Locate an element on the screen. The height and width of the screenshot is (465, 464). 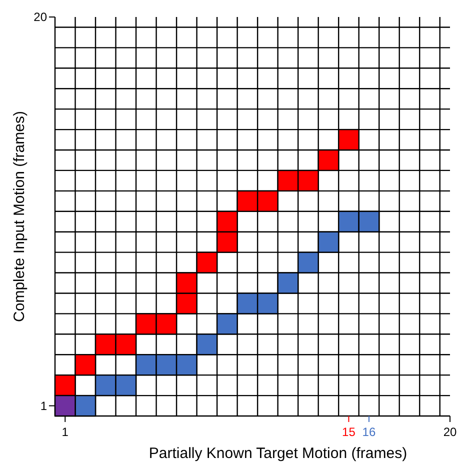
x-tick-label: 16 is located at coordinates (369, 432).